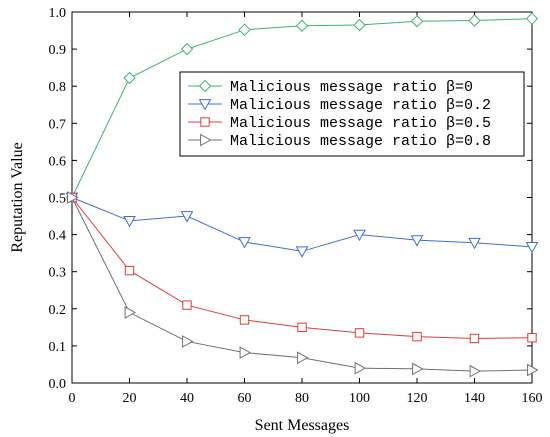 The image size is (550, 437). What do you see at coordinates (58, 236) in the screenshot?
I see `y-tick-label: 0.4` at bounding box center [58, 236].